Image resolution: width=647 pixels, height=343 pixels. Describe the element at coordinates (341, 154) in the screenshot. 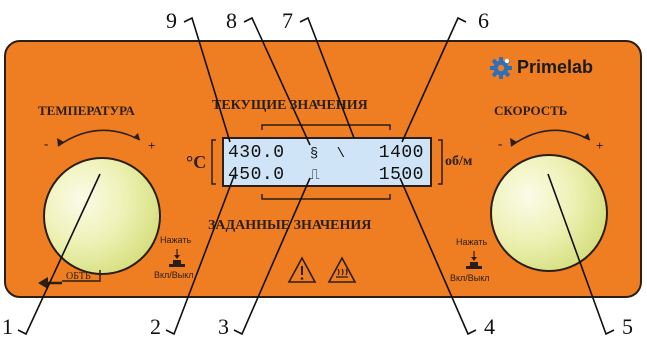

I see `rotation-symbol: \` at that location.